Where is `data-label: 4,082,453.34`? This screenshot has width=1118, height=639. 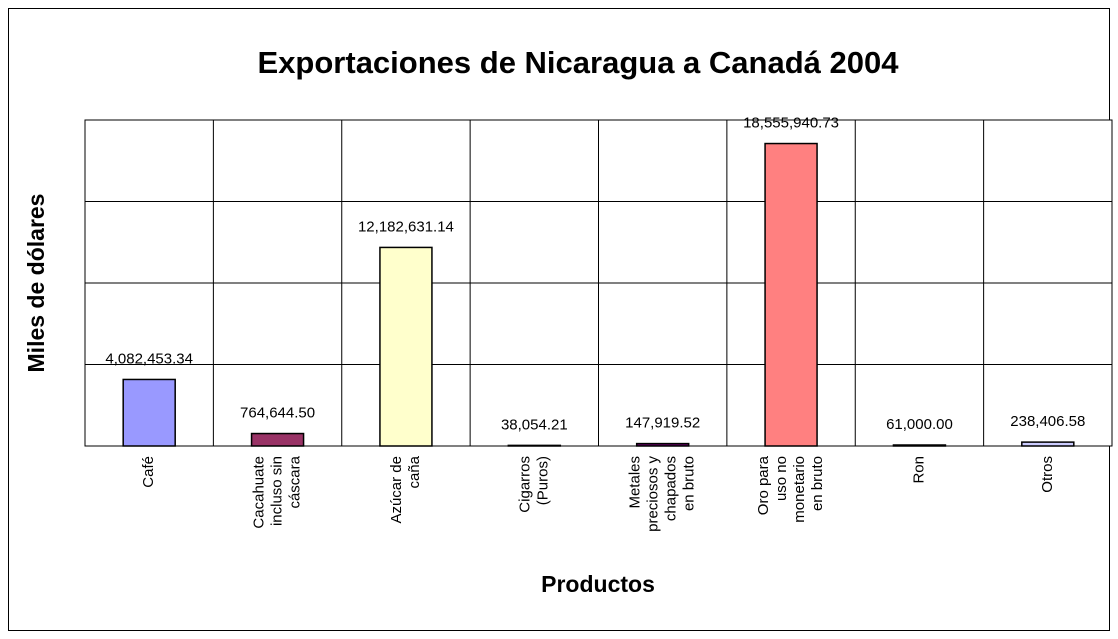 data-label: 4,082,453.34 is located at coordinates (149, 358).